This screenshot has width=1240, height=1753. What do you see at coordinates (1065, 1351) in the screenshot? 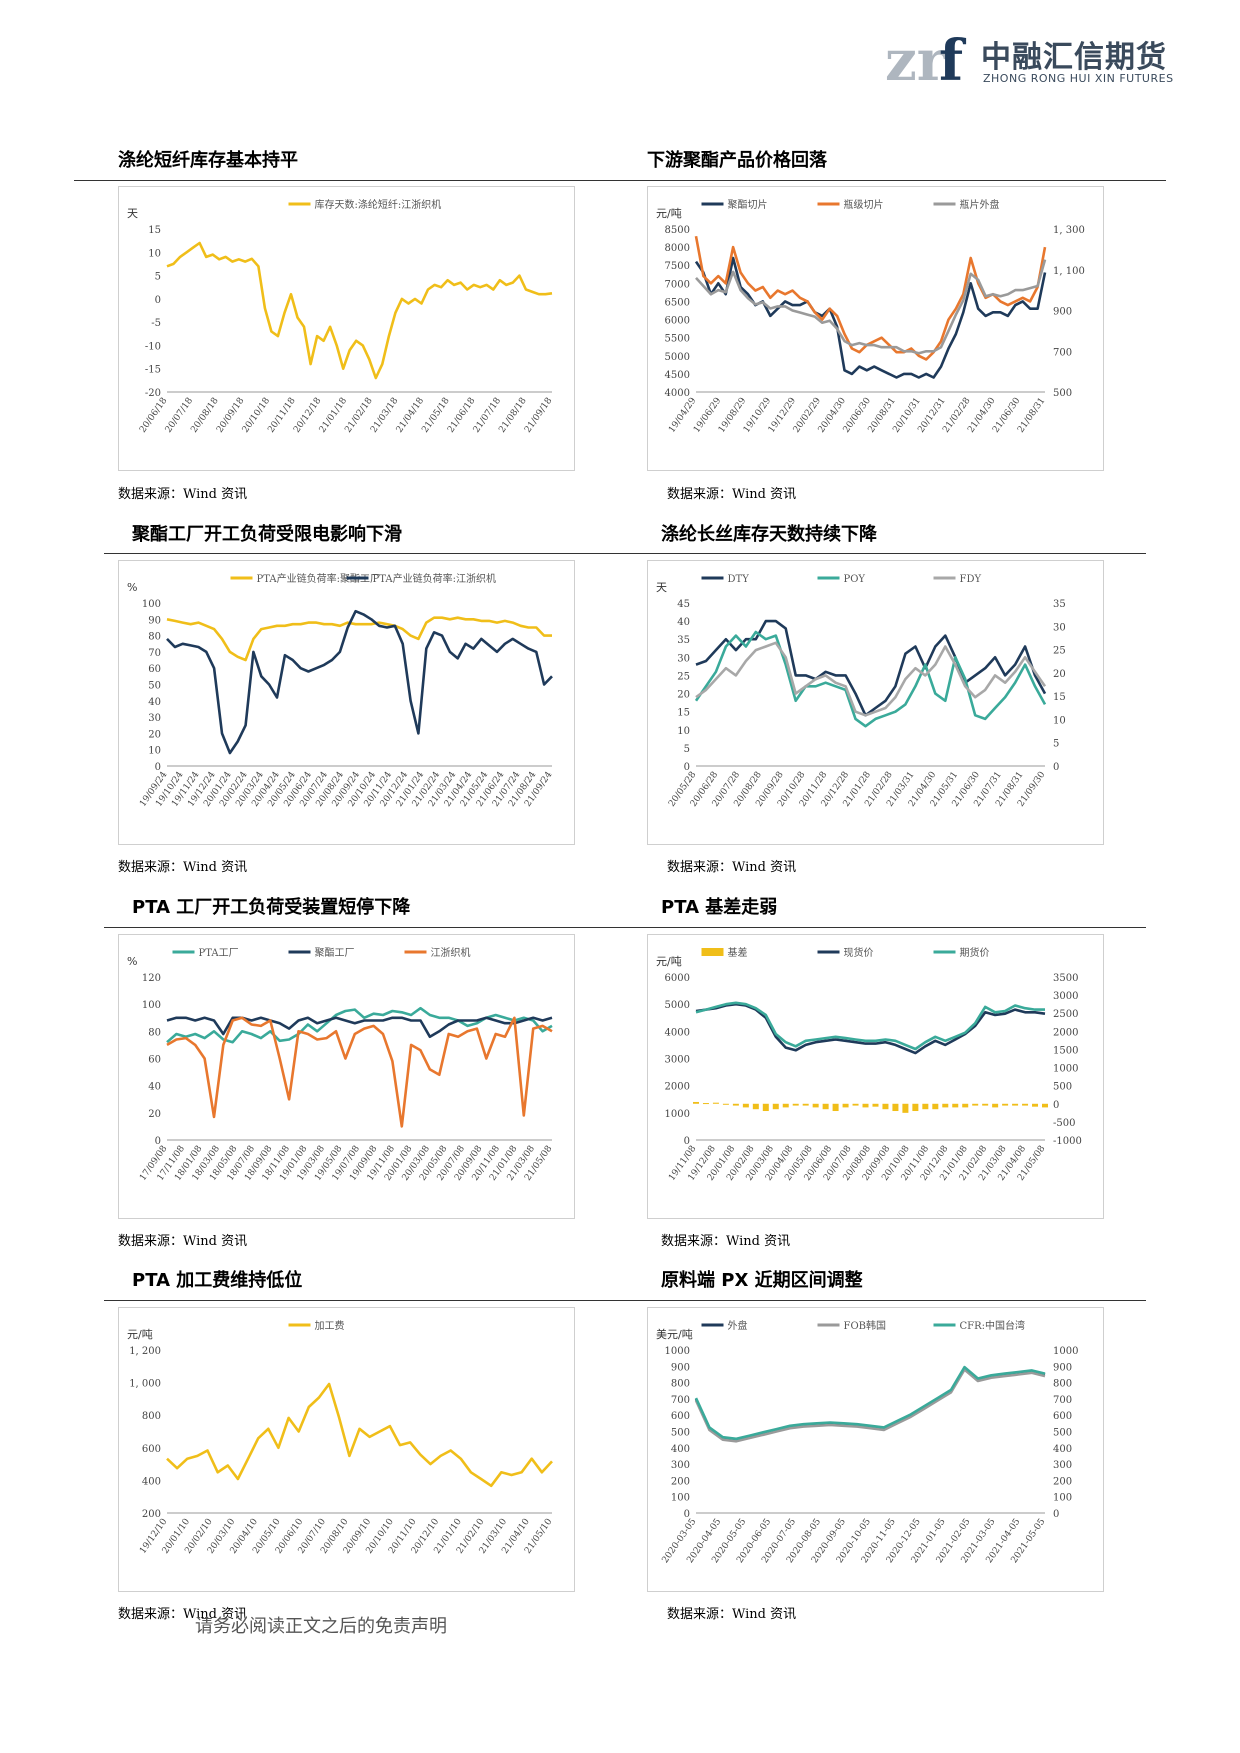
I see `y2-tick-label: 1000` at bounding box center [1065, 1351].